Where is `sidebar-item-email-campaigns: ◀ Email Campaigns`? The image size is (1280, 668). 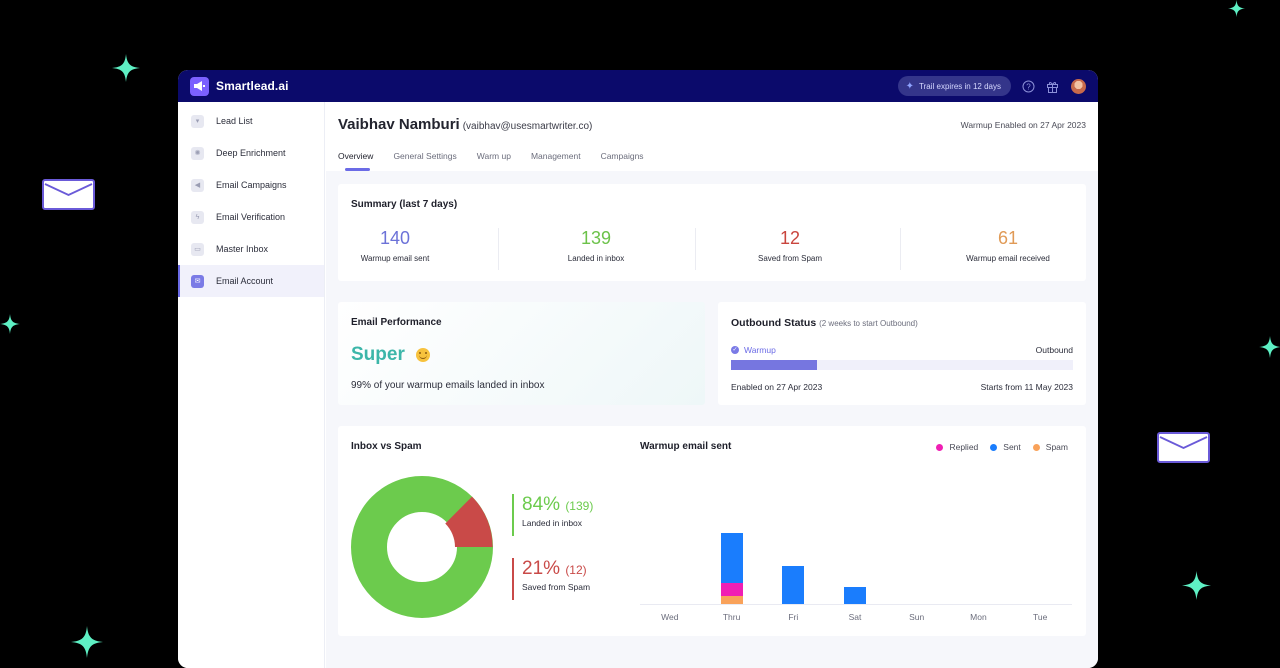
sidebar-item-email-campaigns: ◀ Email Campaigns is located at coordinates (251, 185).